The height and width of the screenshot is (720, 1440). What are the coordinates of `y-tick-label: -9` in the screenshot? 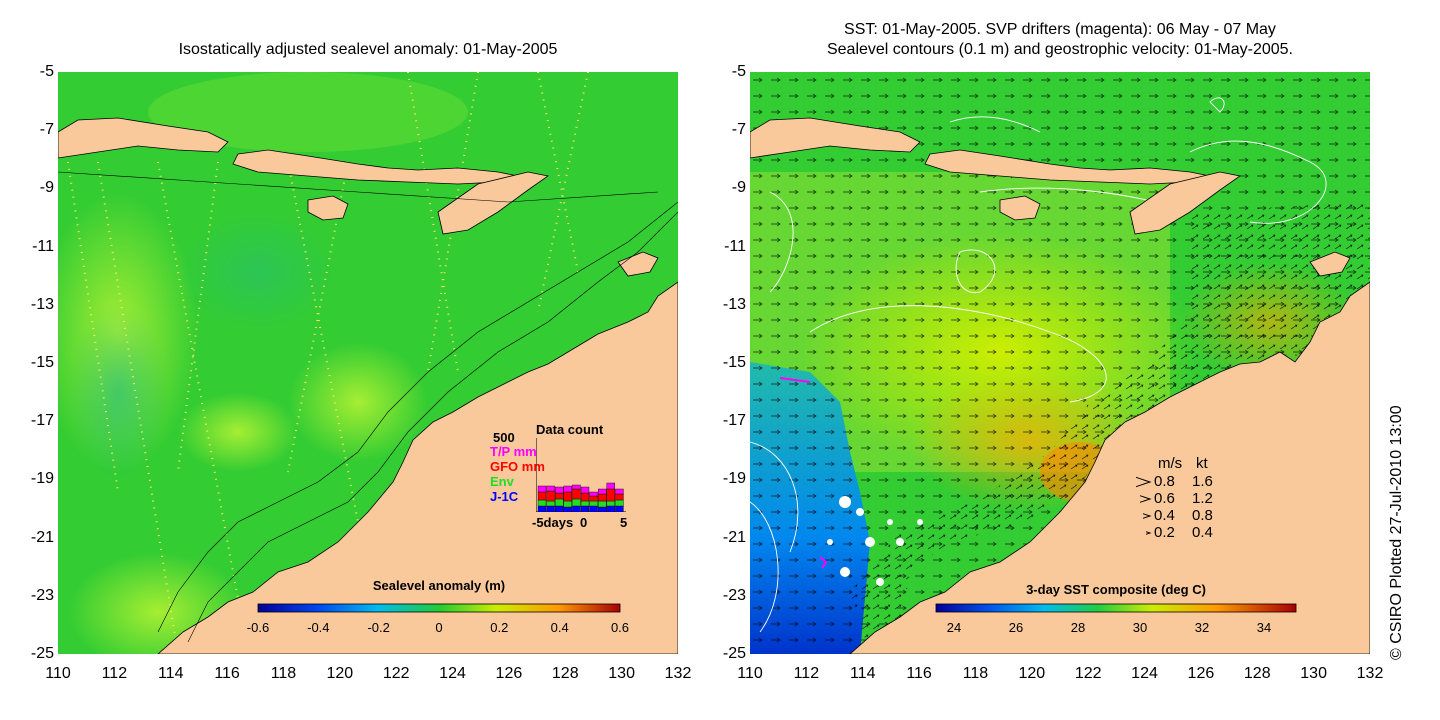 It's located at (738, 188).